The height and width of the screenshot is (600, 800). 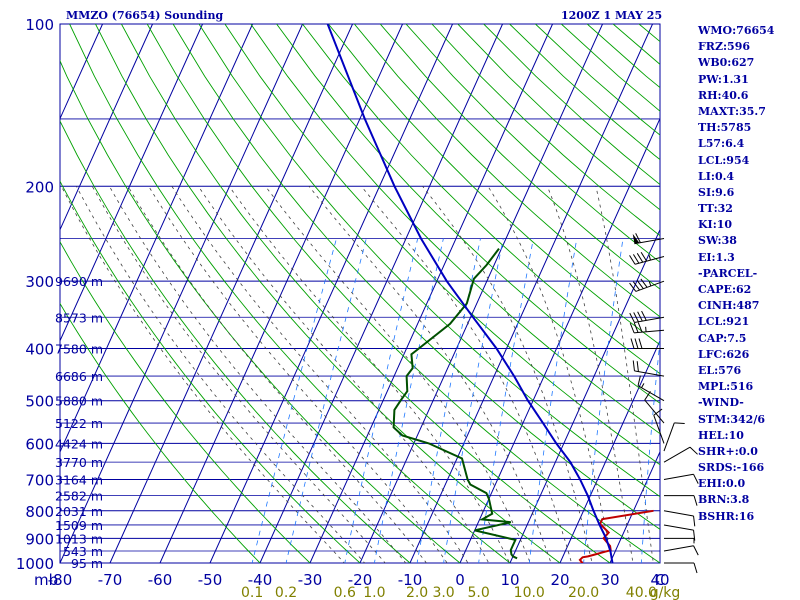 I want to click on index-item: SW:38, so click(x=717, y=241).